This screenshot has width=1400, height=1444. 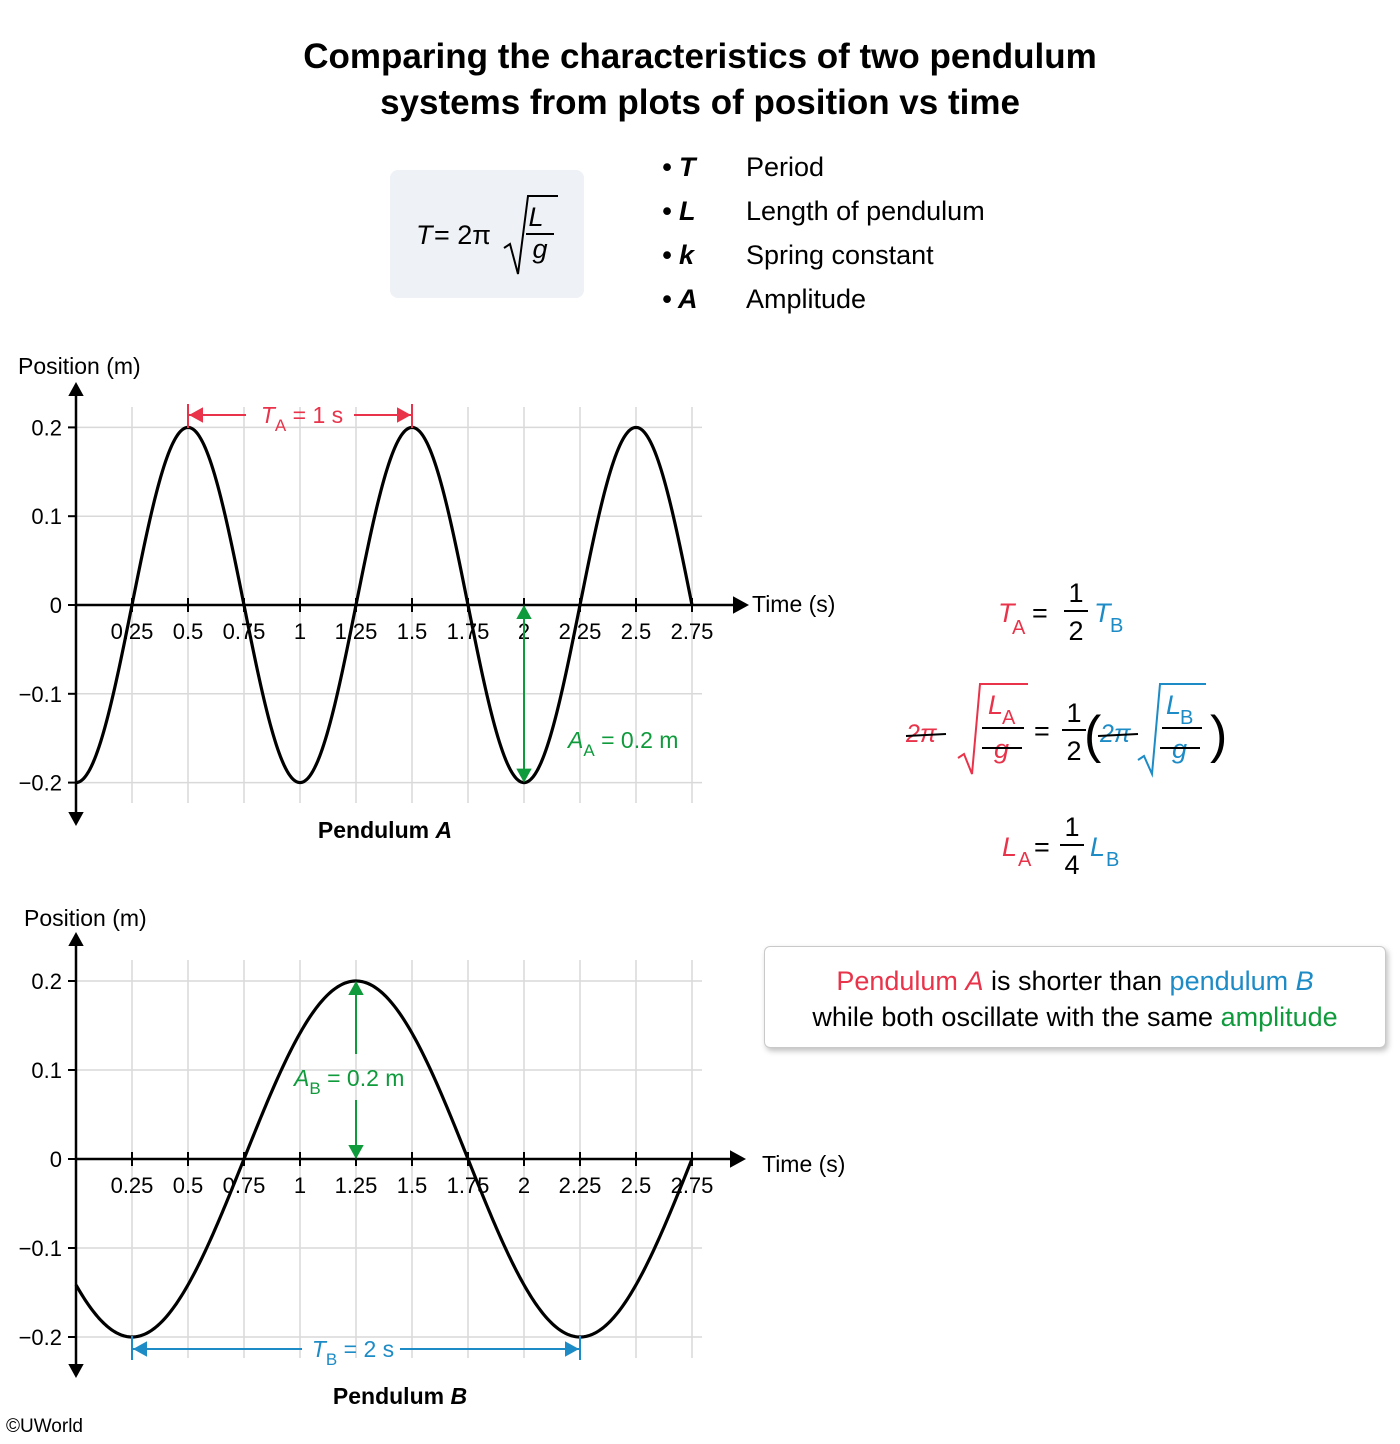 I want to click on legend-description: Length of pendulum, so click(x=865, y=211).